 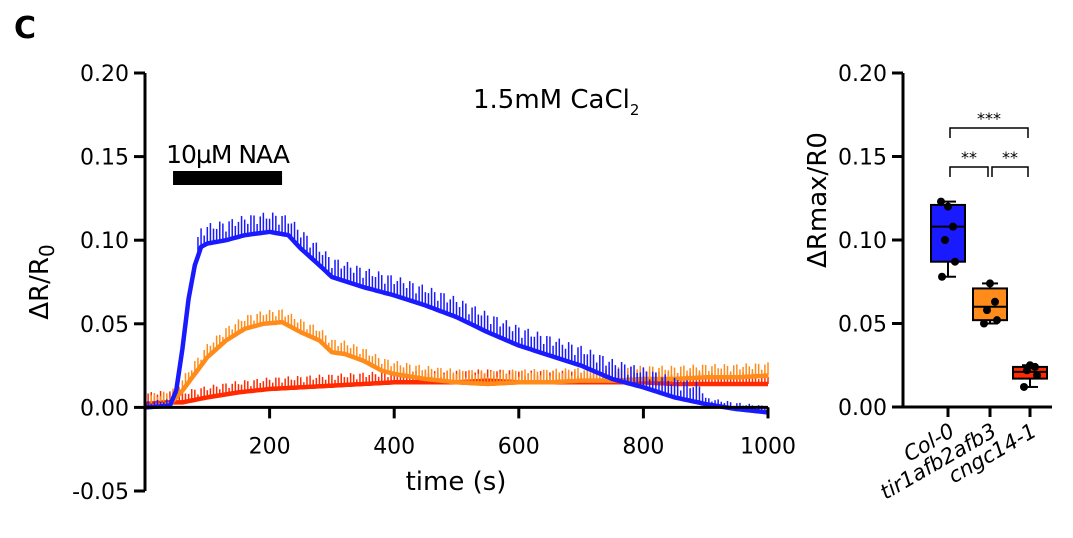 What do you see at coordinates (40, 288) in the screenshot?
I see `y-axis-label-main: ΔR/R` at bounding box center [40, 288].